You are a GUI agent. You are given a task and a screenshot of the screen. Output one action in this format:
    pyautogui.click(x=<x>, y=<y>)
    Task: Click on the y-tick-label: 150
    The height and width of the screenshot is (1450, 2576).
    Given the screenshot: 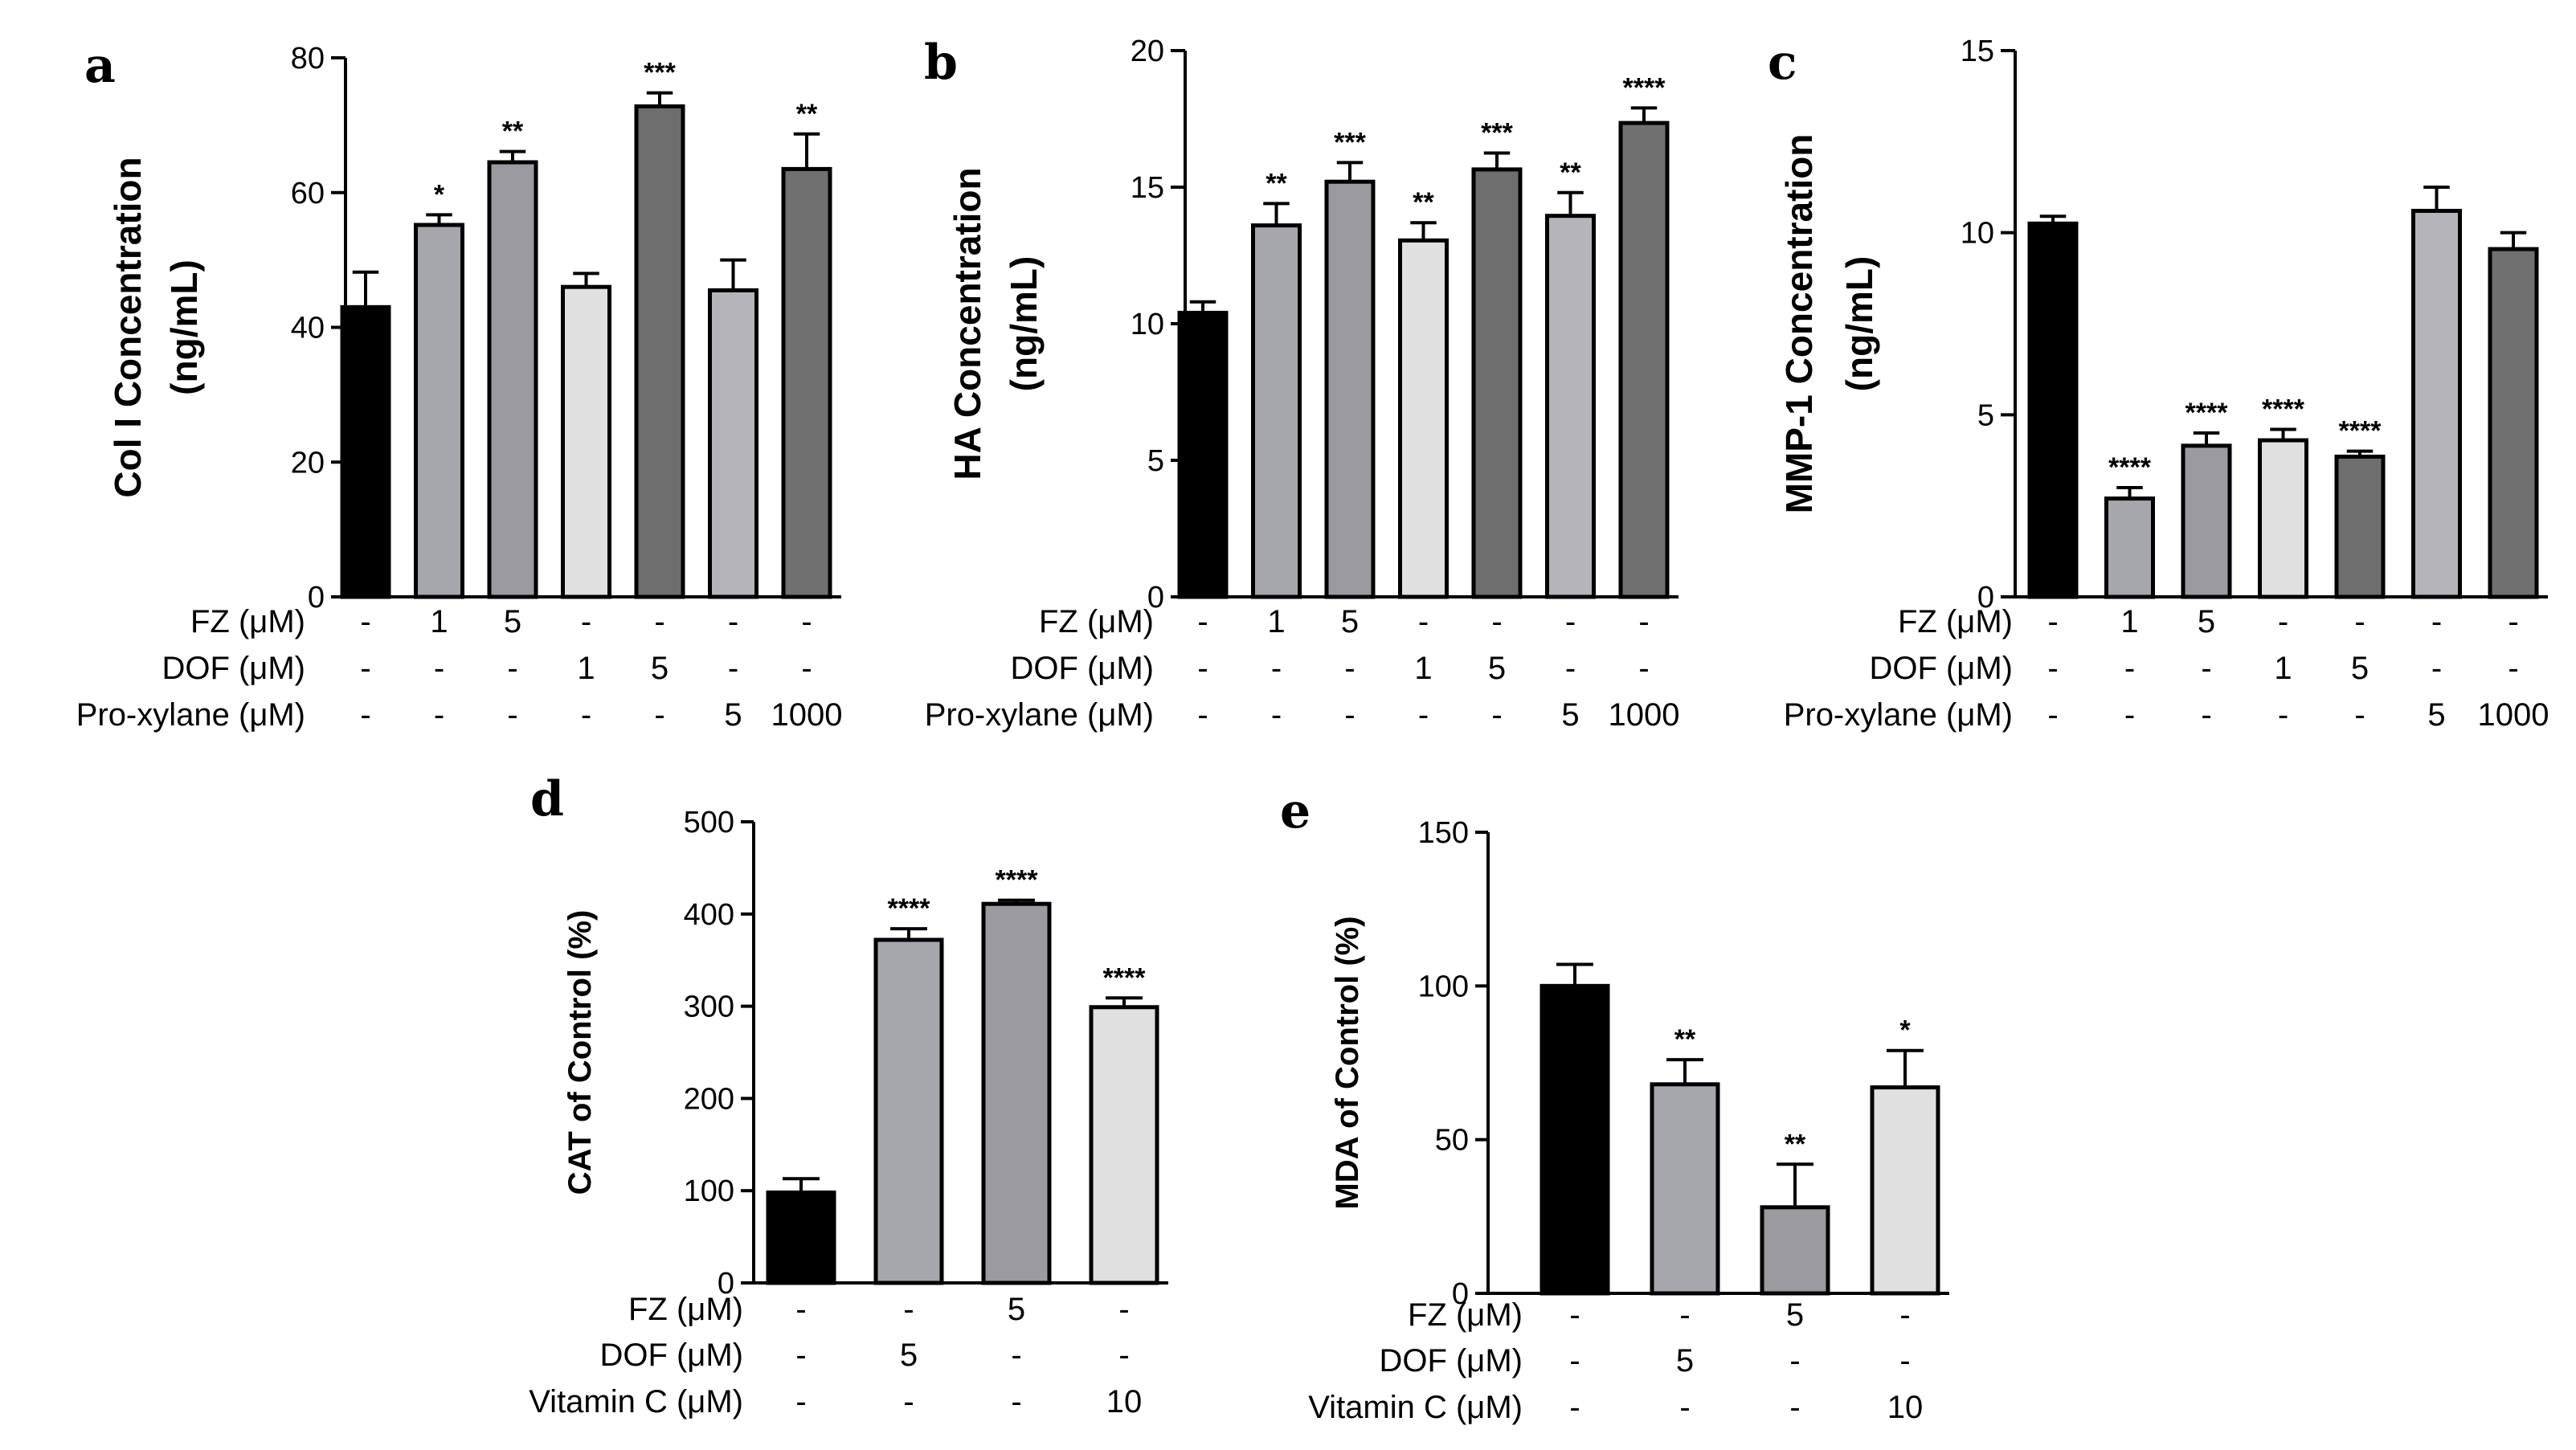 What is the action you would take?
    pyautogui.click(x=1443, y=833)
    